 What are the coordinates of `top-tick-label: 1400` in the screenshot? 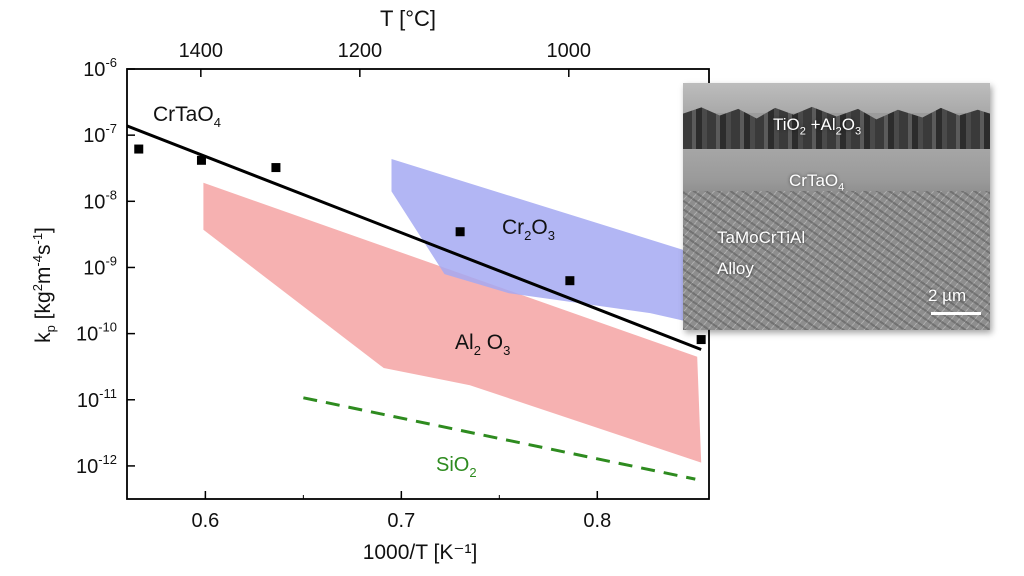 It's located at (201, 51).